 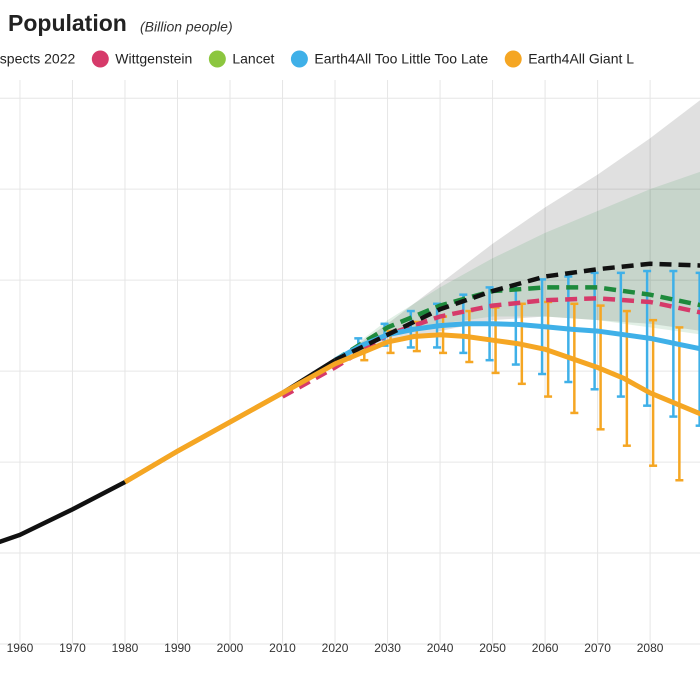 I want to click on x-tick-label: 2030, so click(x=387, y=648).